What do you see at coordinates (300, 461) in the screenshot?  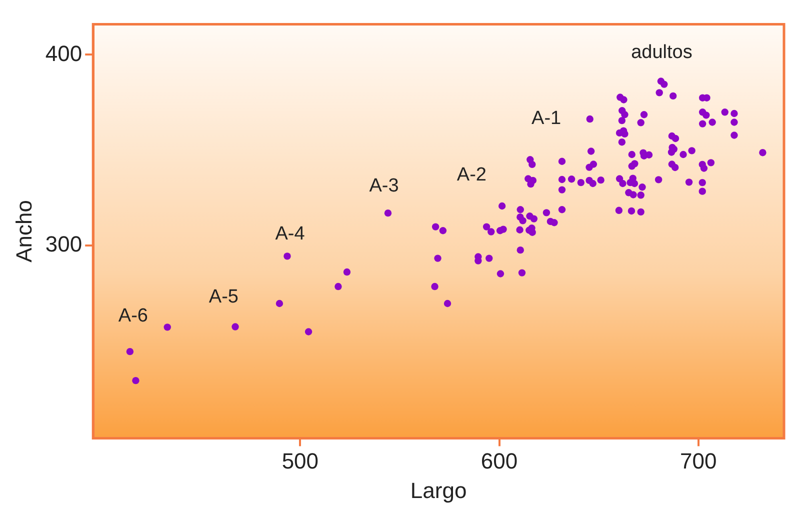 I see `x-tick-label: 500` at bounding box center [300, 461].